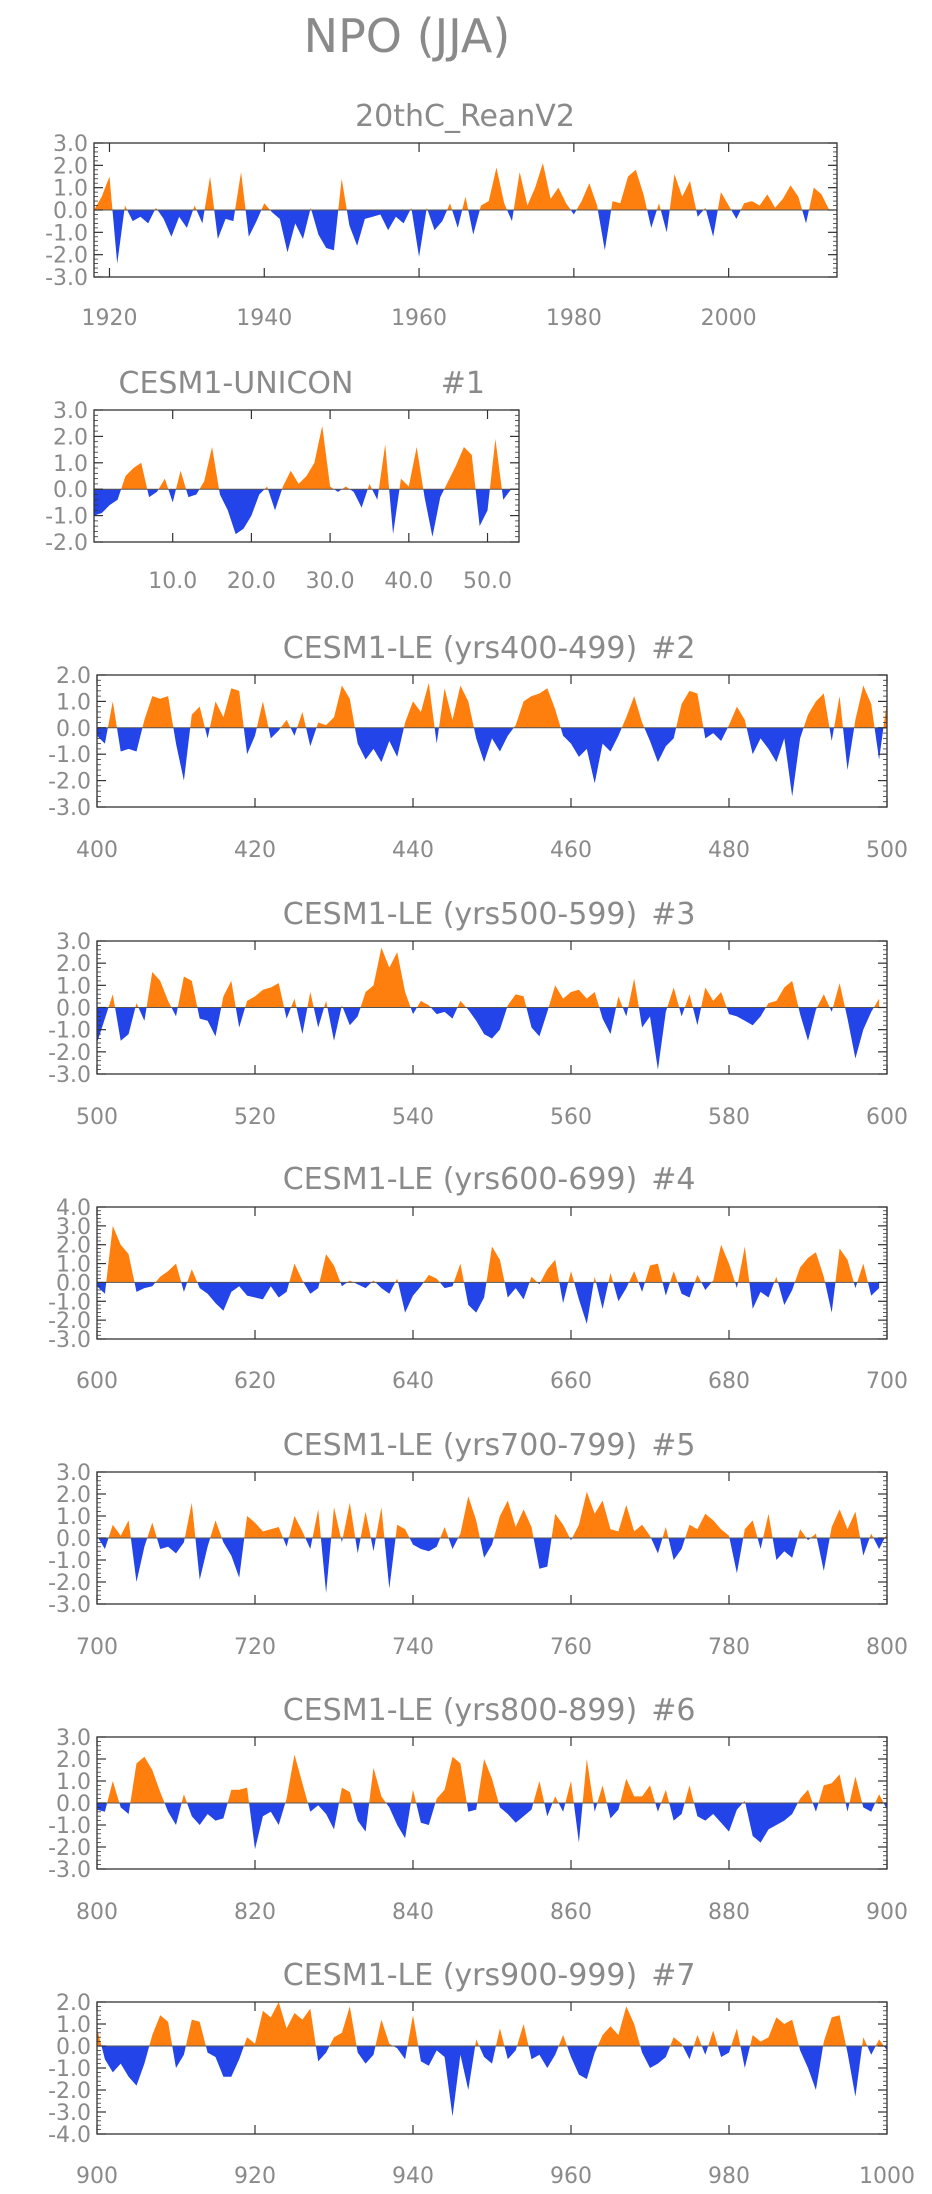 The height and width of the screenshot is (2194, 932). What do you see at coordinates (419, 318) in the screenshot?
I see `x-tick-label: 1960` at bounding box center [419, 318].